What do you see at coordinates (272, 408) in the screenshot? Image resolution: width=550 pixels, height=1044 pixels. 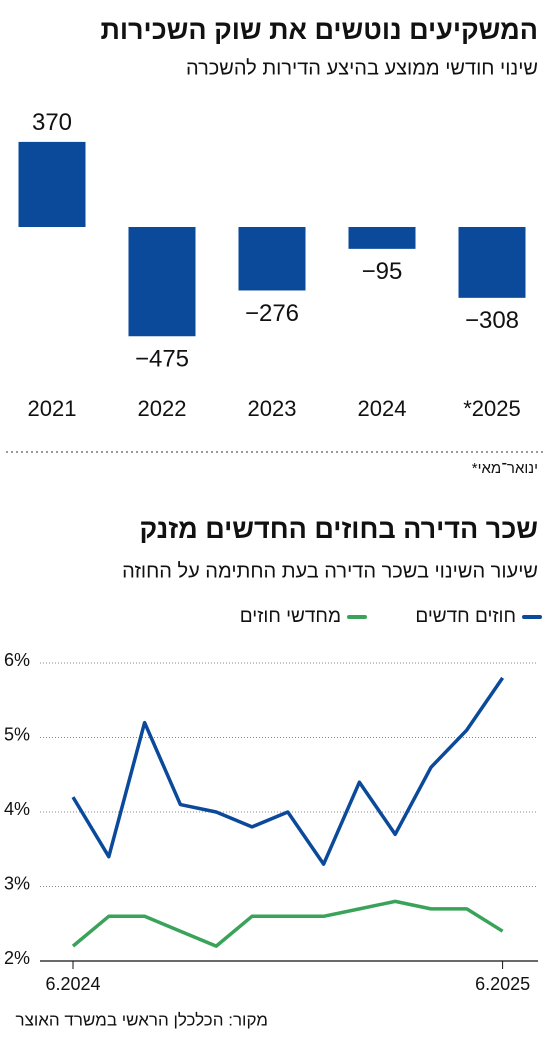 I see `x-tick-label: 2023` at bounding box center [272, 408].